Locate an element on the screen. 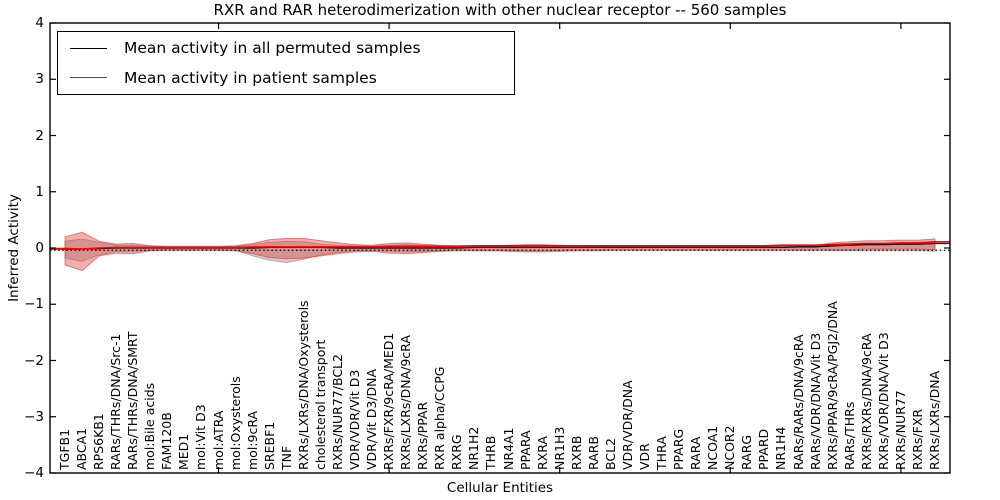 The width and height of the screenshot is (1000, 500). x-tick-label: BCL2 is located at coordinates (610, 453).